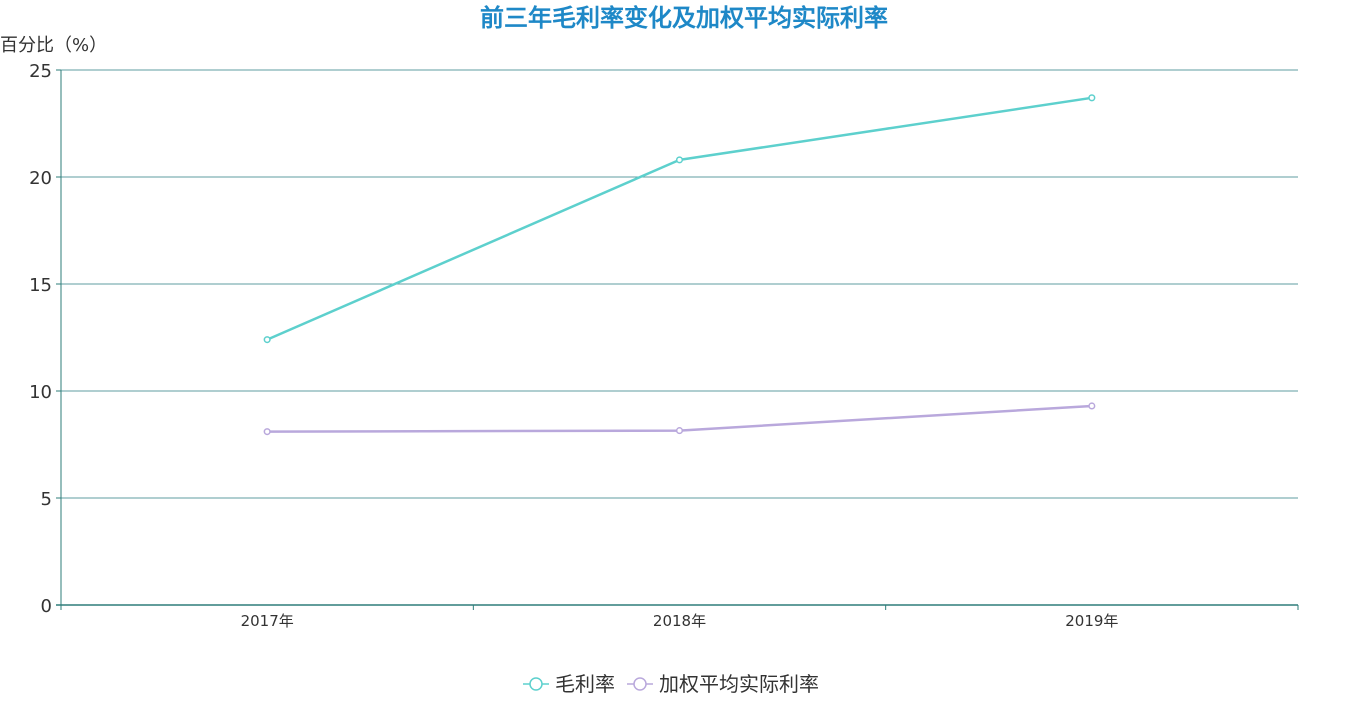 Image resolution: width=1368 pixels, height=701 pixels. I want to click on y-tick-label: 20, so click(40, 178).